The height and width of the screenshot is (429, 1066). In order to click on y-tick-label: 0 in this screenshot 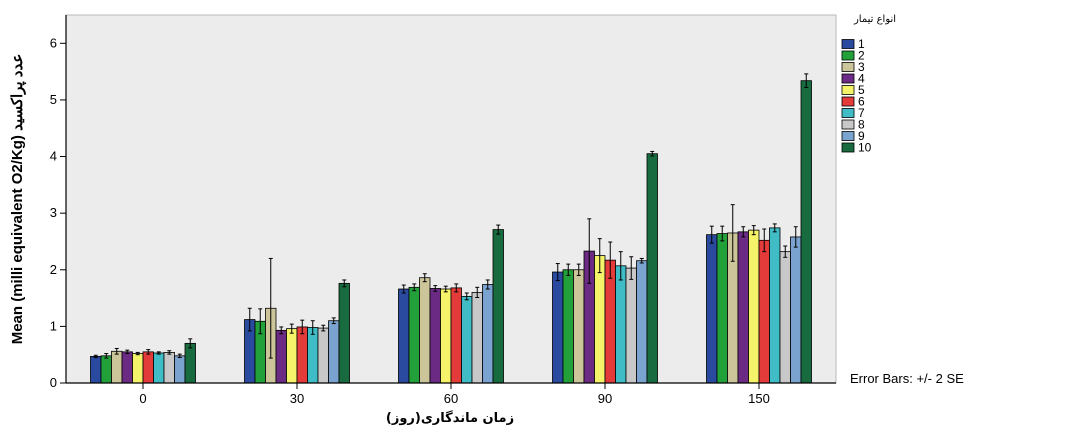, I will do `click(53, 382)`.